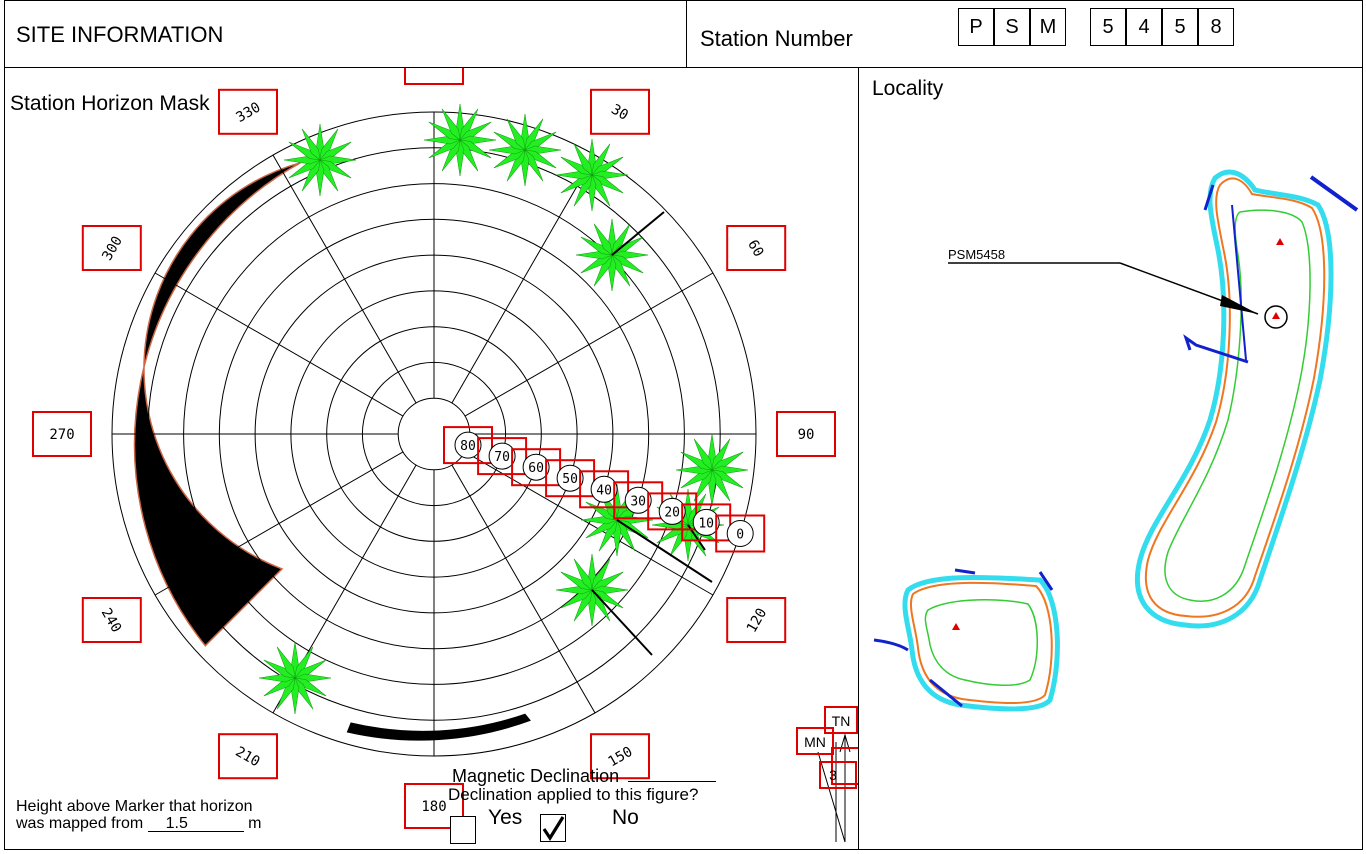  I want to click on tree-bearing-lines, so click(652, 433).